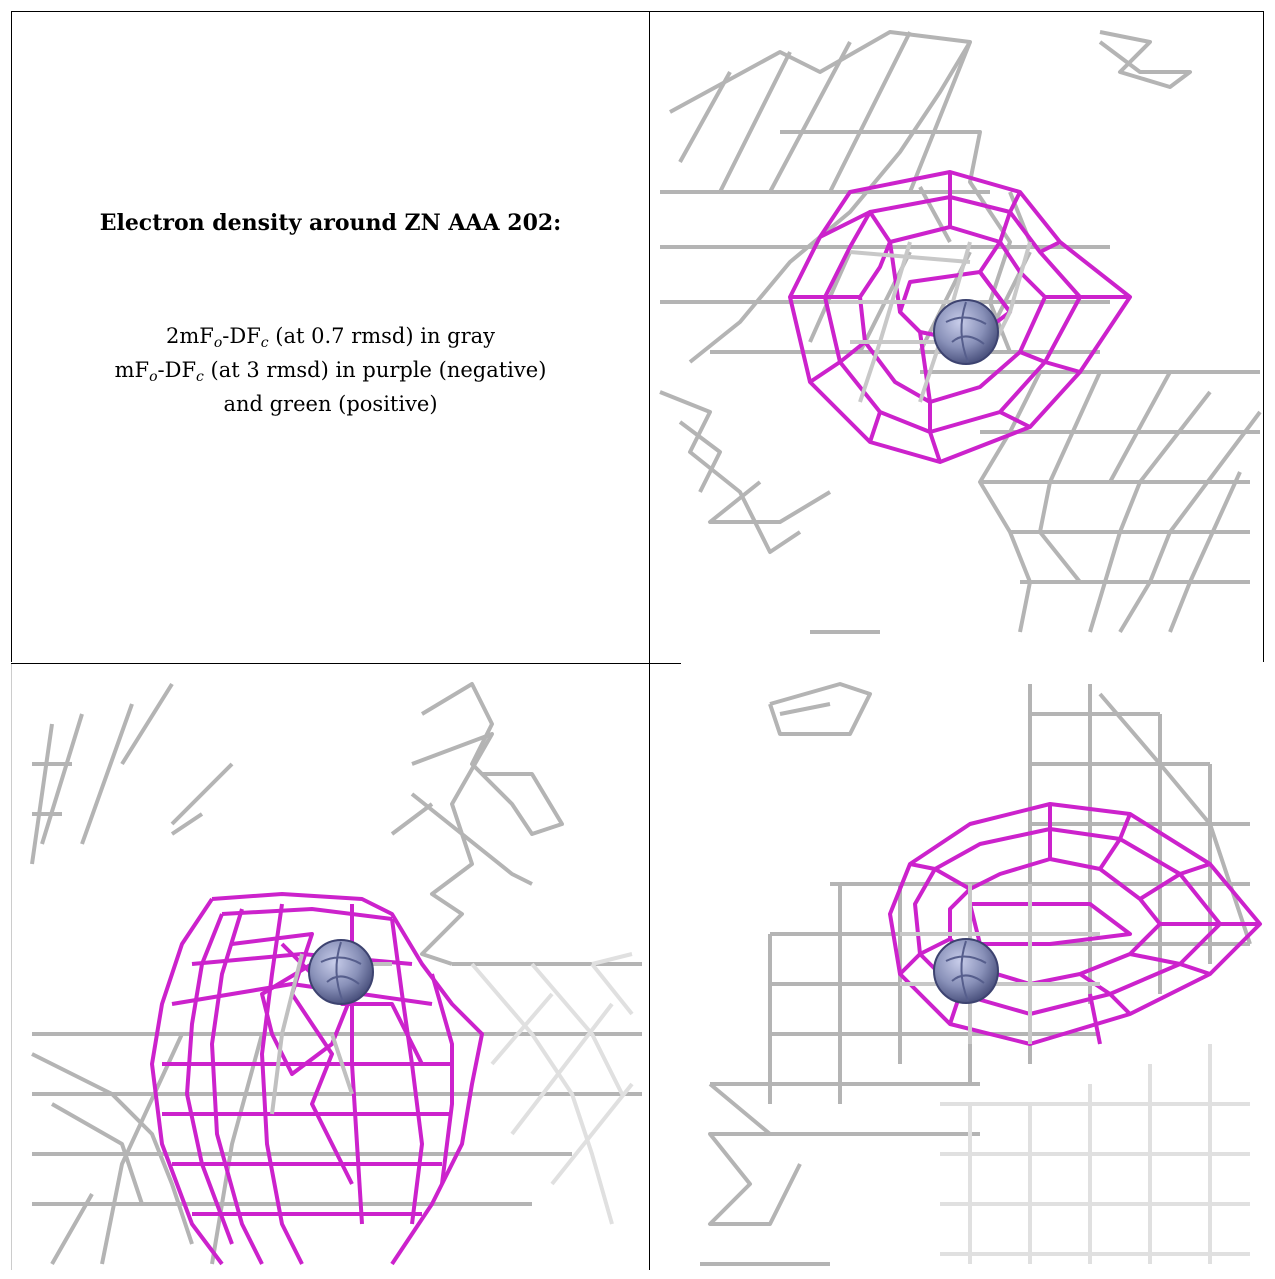  I want to click on border-right, so click(1263, 336).